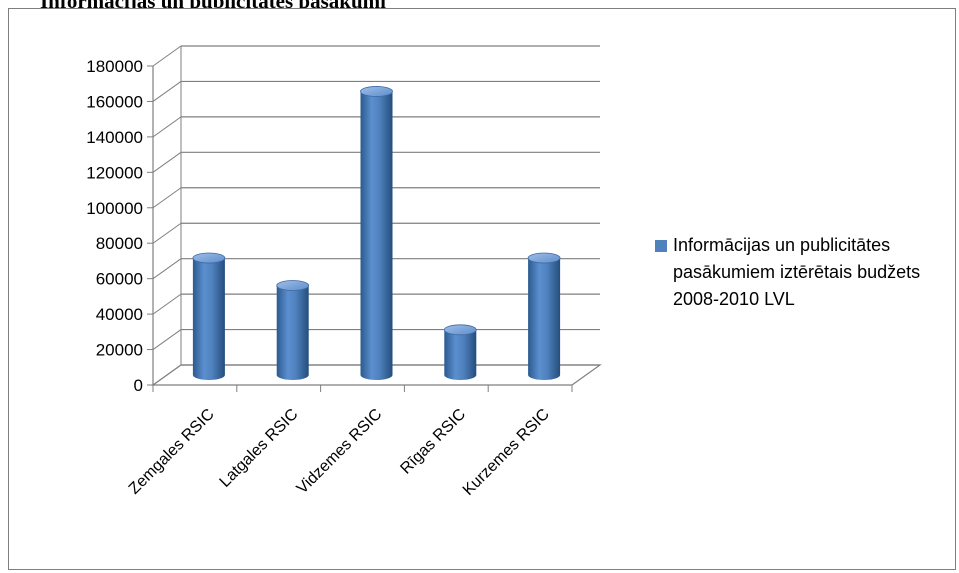  What do you see at coordinates (119, 243) in the screenshot?
I see `y-tick-label: 80000` at bounding box center [119, 243].